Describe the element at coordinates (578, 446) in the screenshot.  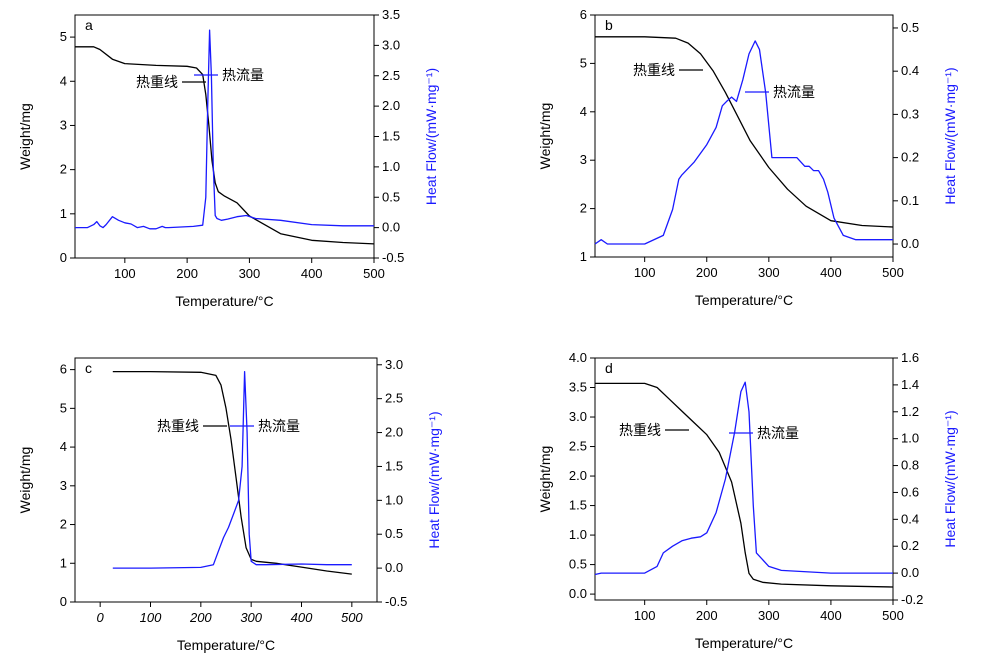
I see `y-tick-label: 2.5` at that location.